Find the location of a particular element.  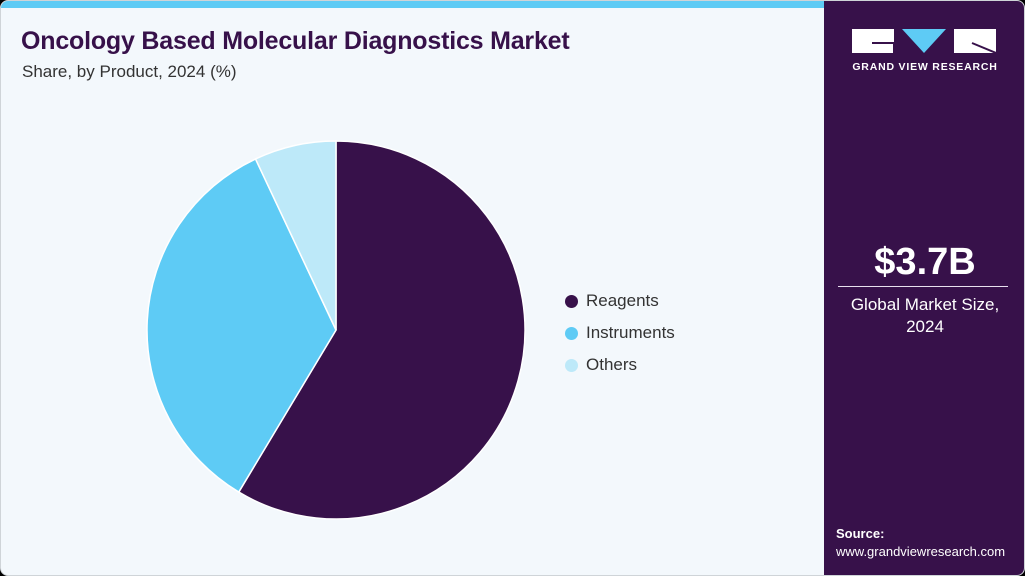

accent-bar is located at coordinates (412, 4).